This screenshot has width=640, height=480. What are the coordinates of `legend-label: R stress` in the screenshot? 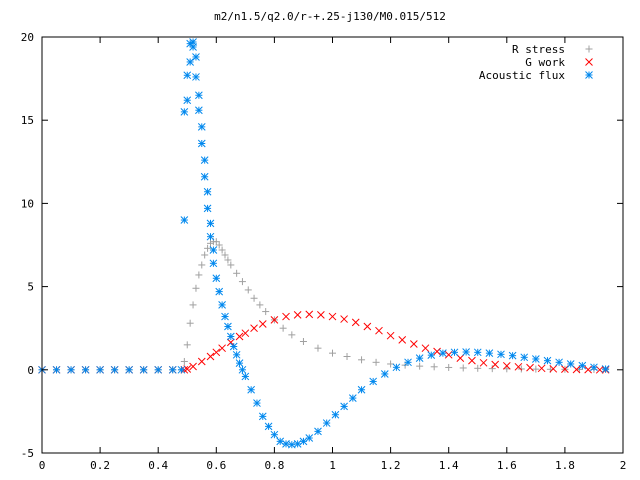 It's located at (538, 49).